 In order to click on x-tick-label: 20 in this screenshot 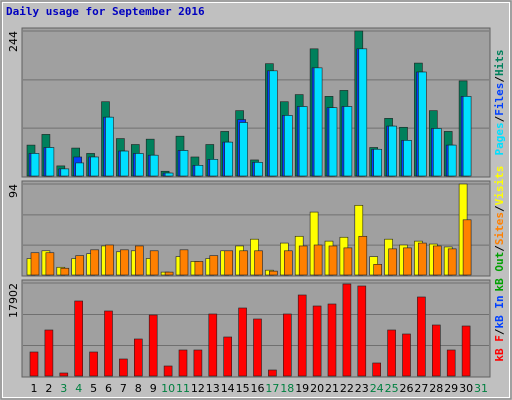, I will do `click(317, 388)`.